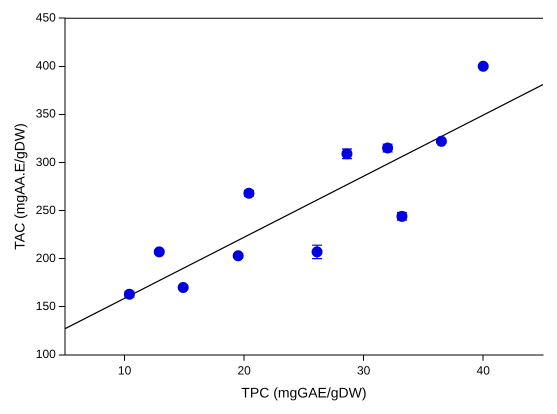  I want to click on y-tick-label: 300, so click(46, 161).